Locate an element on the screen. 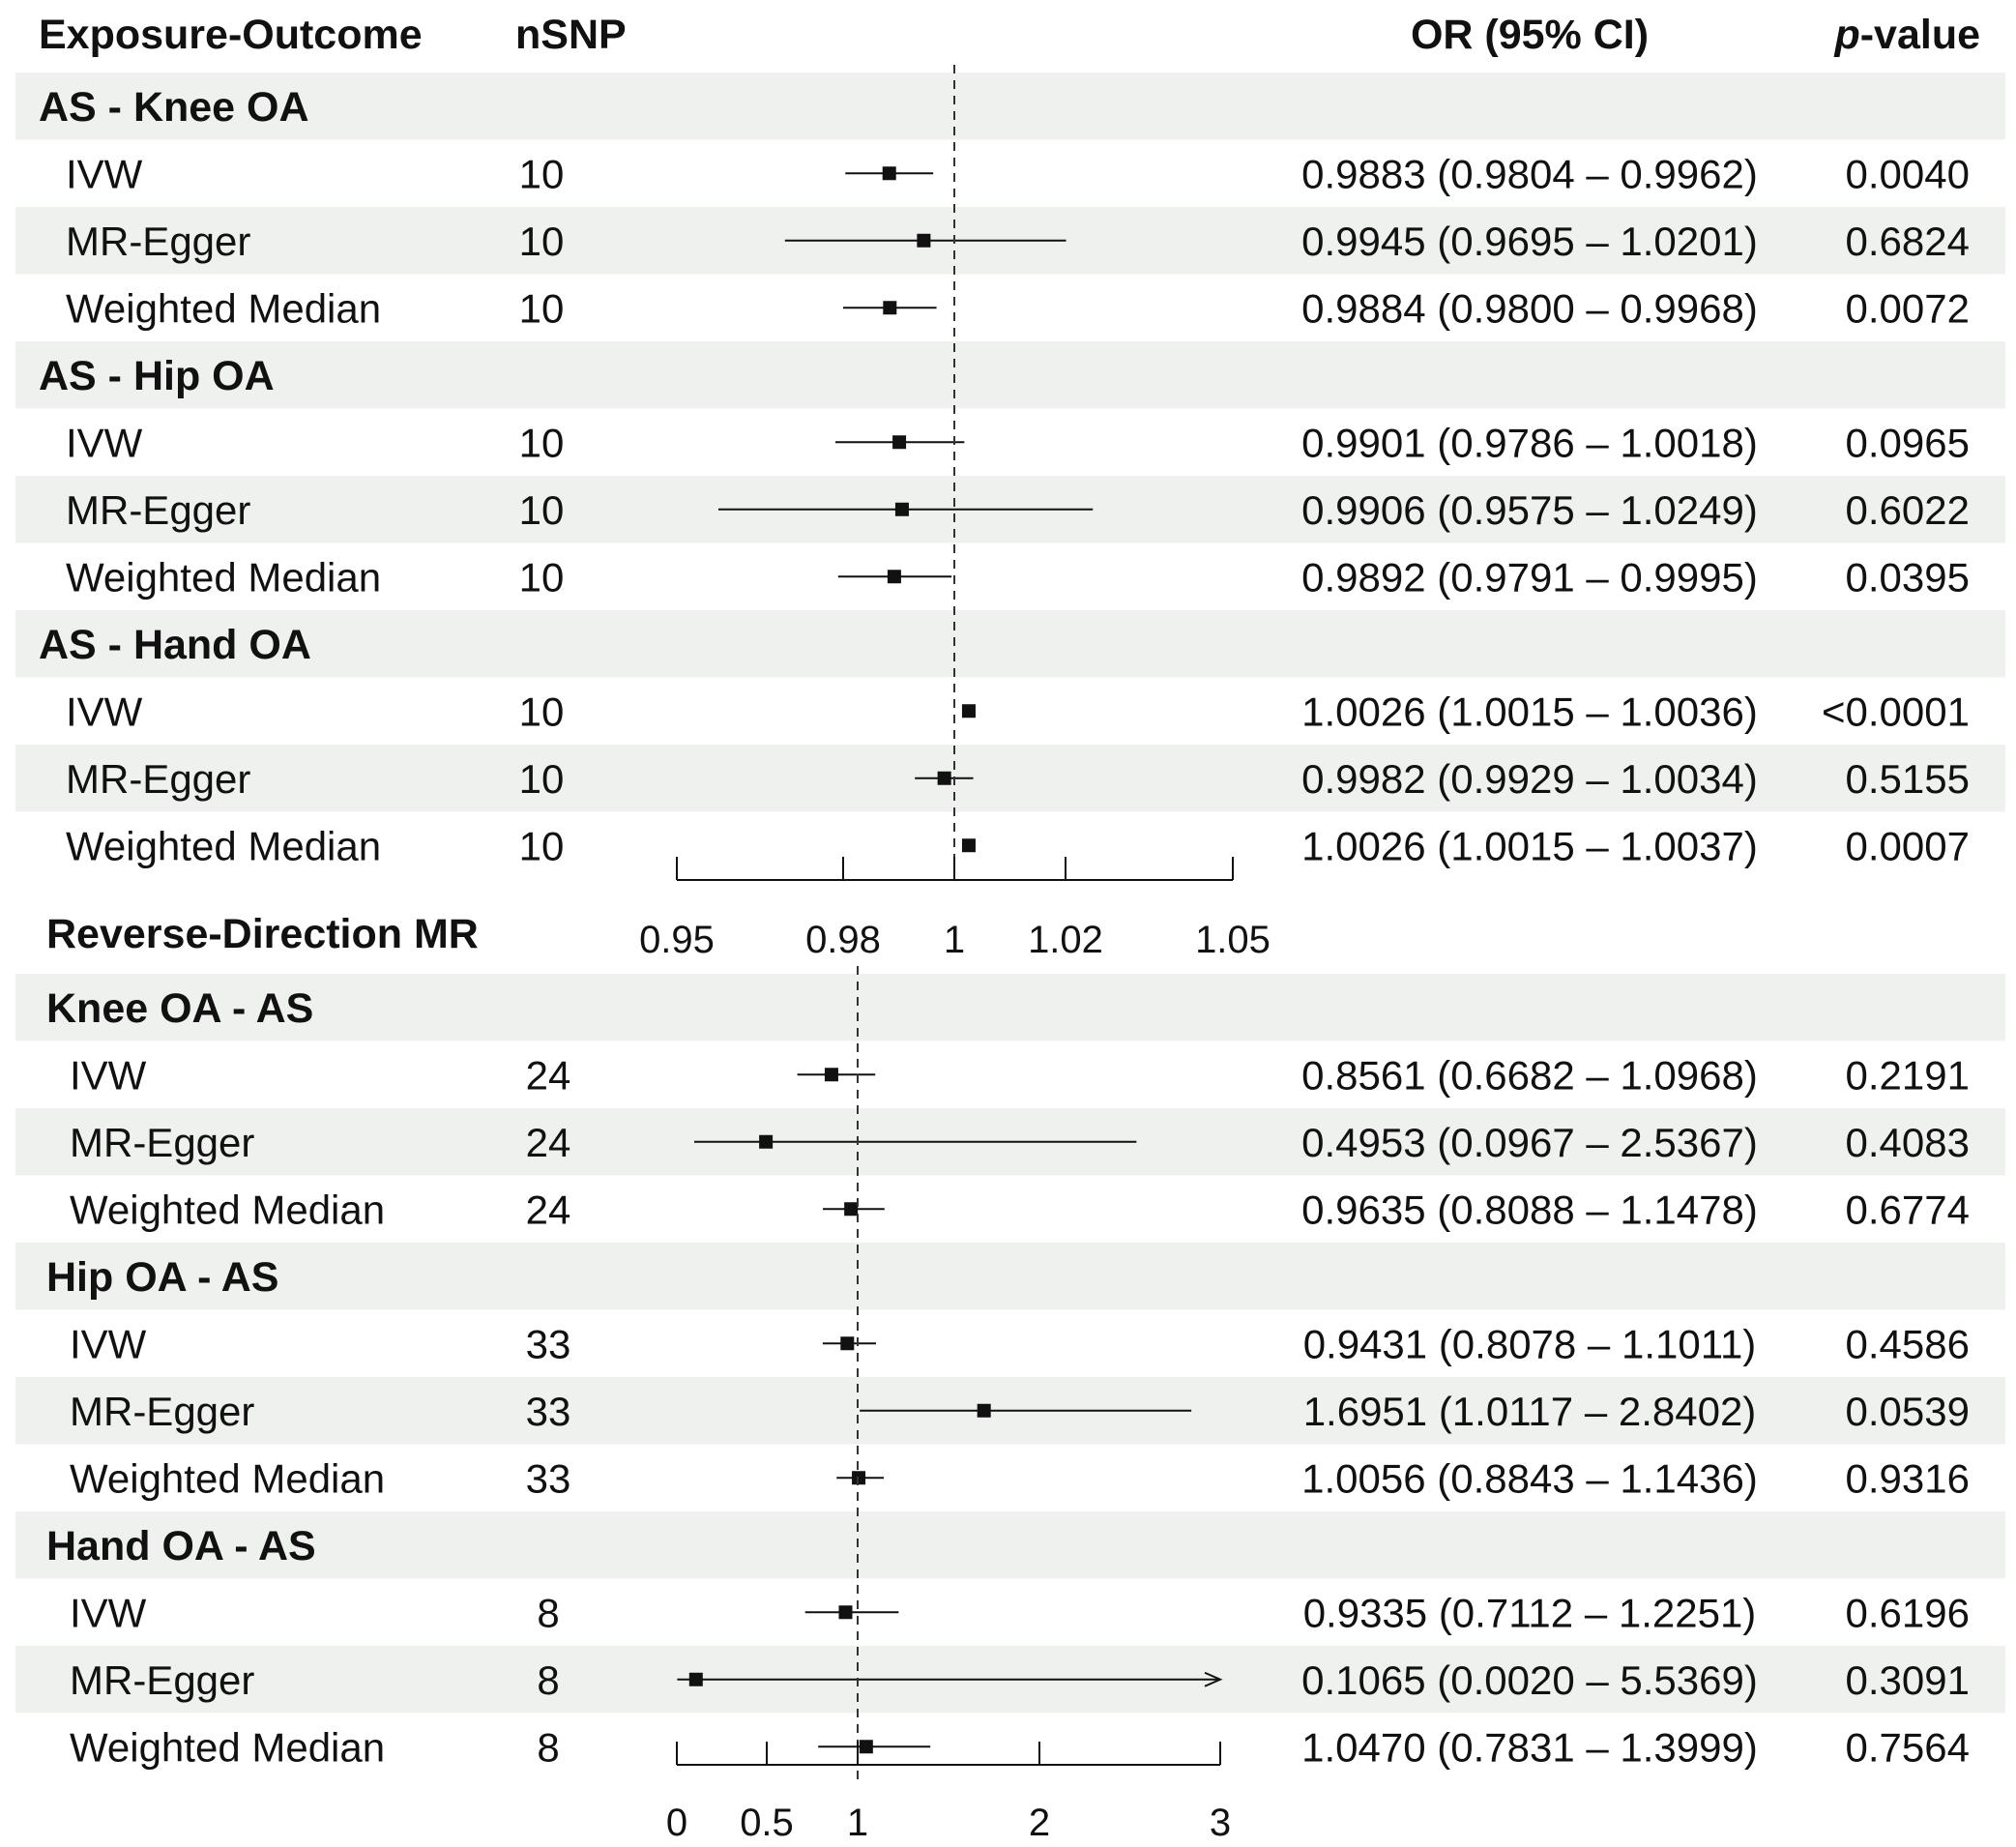 This screenshot has width=2016, height=1847. x-tick-label: 2 is located at coordinates (1039, 1823).